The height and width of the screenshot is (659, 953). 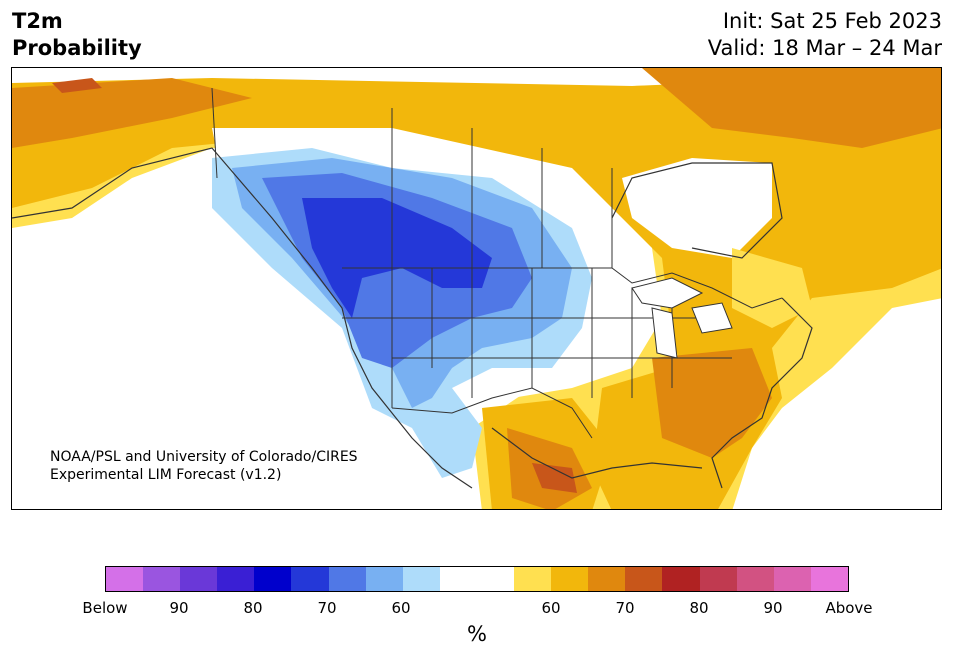 What do you see at coordinates (664, 333) in the screenshot?
I see `lake-michigan` at bounding box center [664, 333].